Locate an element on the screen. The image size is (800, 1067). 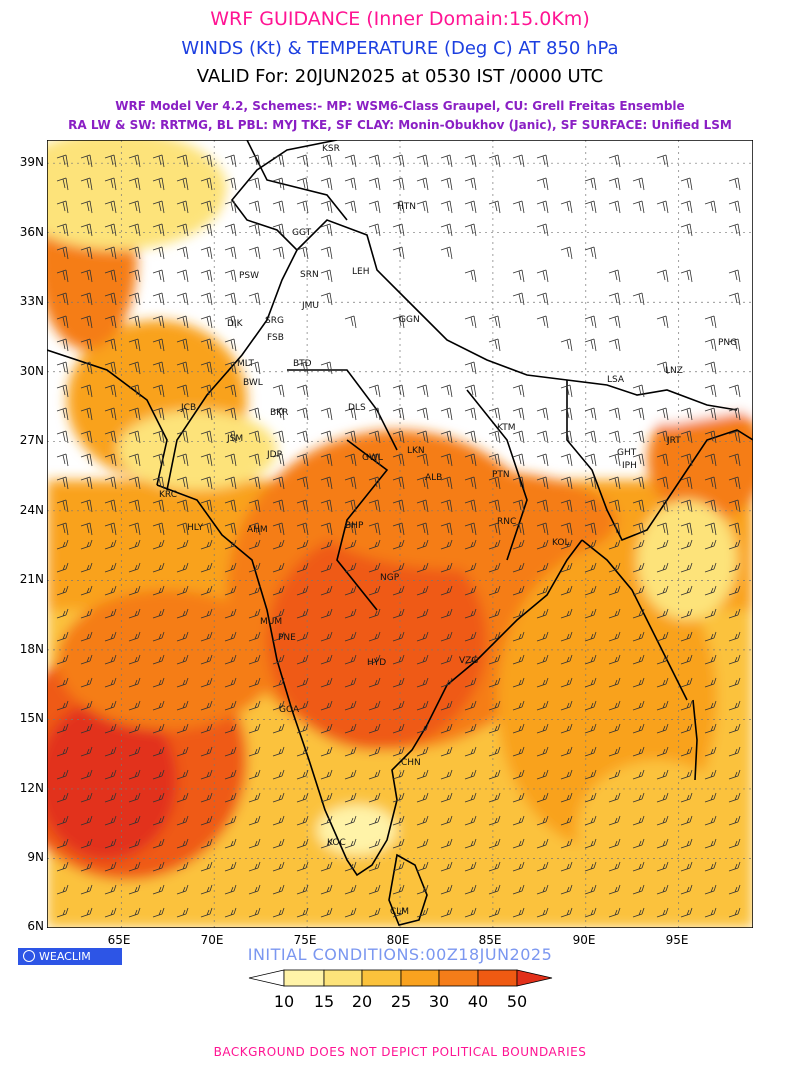
station-label: BTD is located at coordinates (302, 364).